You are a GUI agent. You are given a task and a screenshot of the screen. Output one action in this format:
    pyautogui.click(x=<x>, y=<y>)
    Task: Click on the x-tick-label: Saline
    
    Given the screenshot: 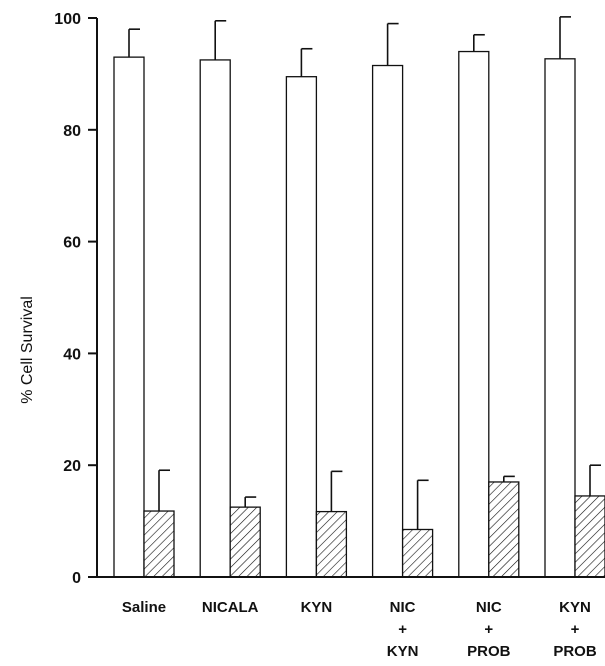 What is the action you would take?
    pyautogui.click(x=144, y=607)
    